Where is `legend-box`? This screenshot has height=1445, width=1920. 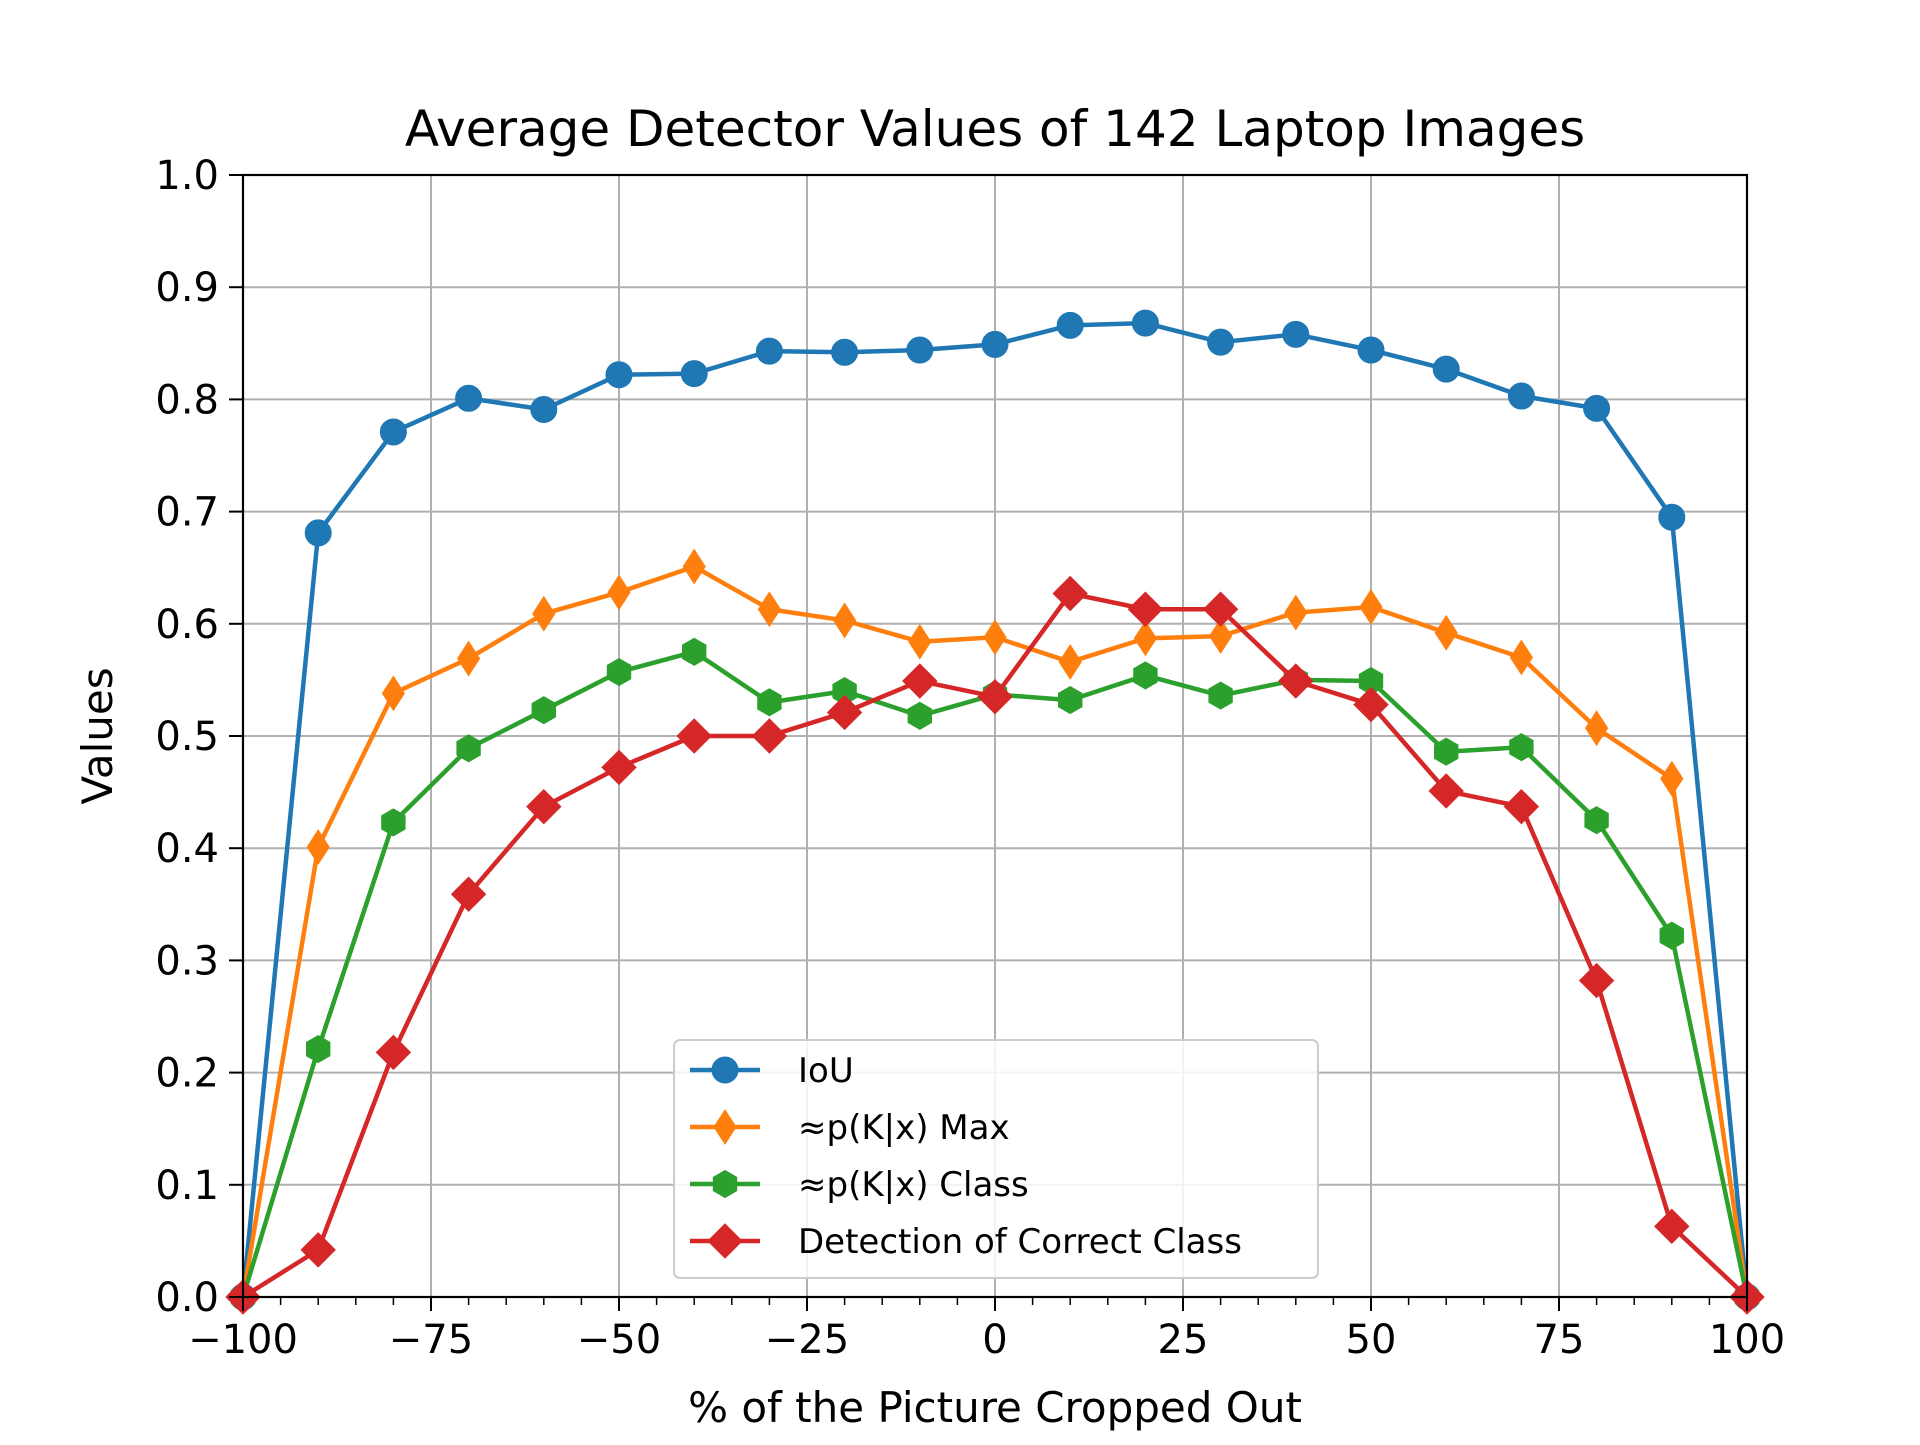
legend-box is located at coordinates (996, 1159).